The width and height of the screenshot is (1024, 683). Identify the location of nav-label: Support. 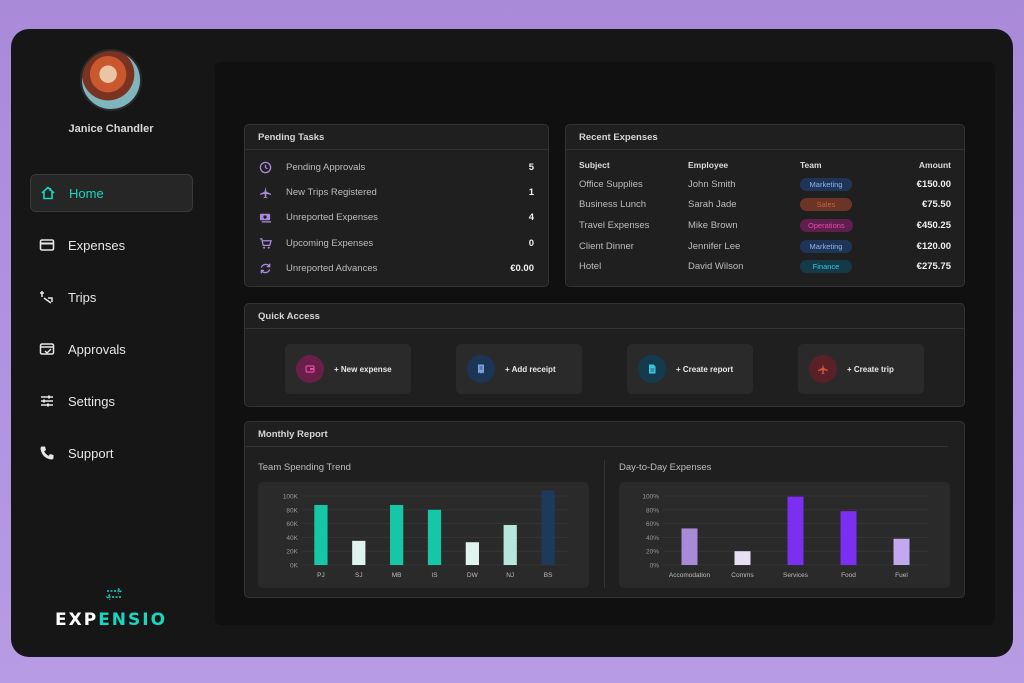
(91, 453).